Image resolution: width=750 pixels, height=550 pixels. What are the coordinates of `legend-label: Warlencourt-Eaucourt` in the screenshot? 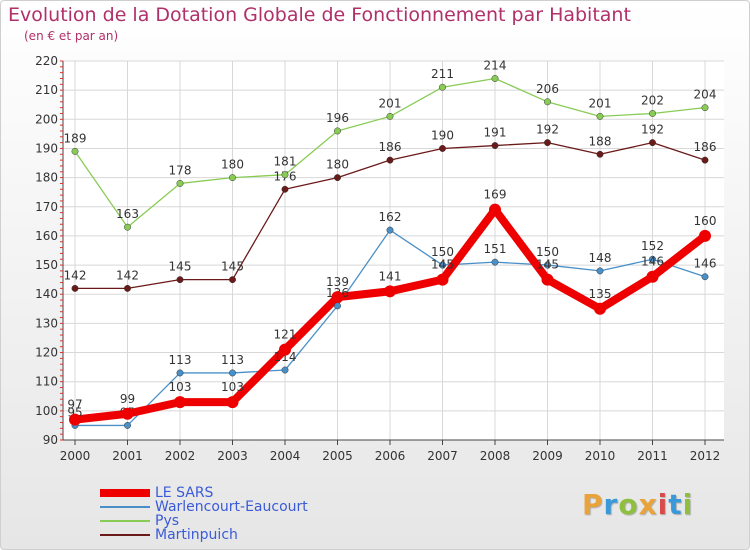 It's located at (231, 507).